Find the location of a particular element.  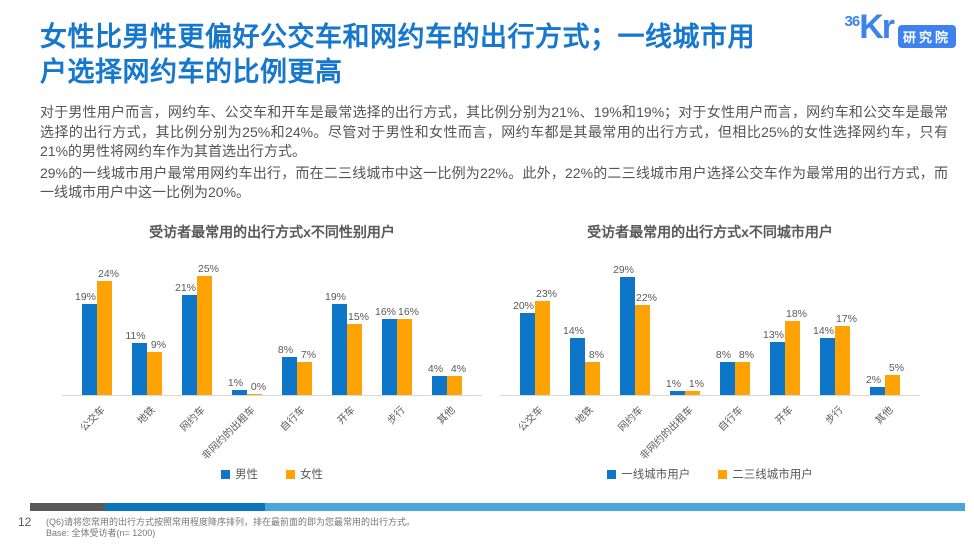

bar-group-series-2: 16% is located at coordinates (408, 350).